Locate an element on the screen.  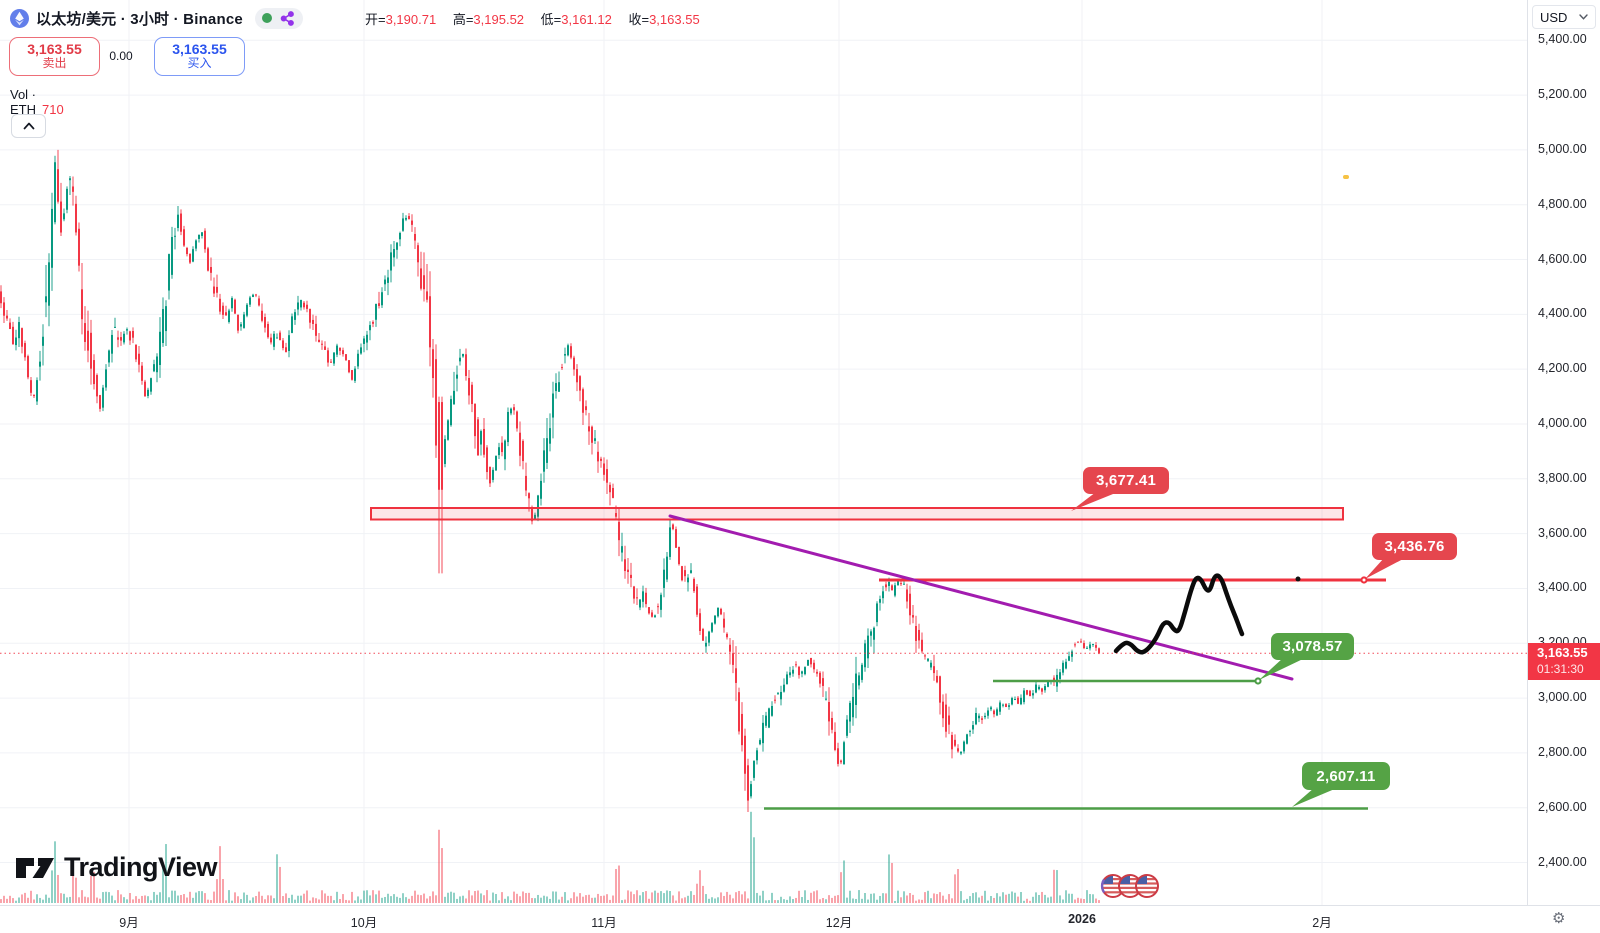
collapse-panel-button is located at coordinates (28, 126).